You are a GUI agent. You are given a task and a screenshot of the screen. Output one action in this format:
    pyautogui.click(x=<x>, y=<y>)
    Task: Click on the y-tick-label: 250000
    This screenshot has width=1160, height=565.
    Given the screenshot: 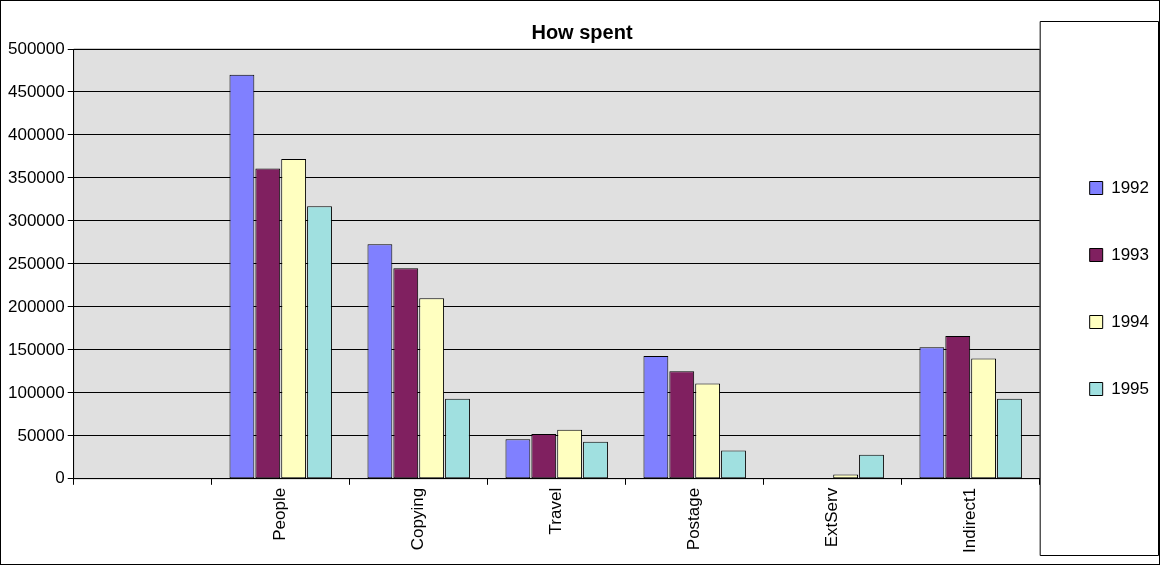 What is the action you would take?
    pyautogui.click(x=36, y=263)
    